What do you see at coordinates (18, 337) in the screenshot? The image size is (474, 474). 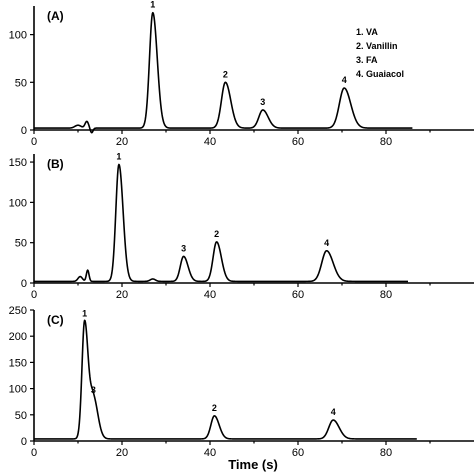 I see `y-tick-label: 200` at bounding box center [18, 337].